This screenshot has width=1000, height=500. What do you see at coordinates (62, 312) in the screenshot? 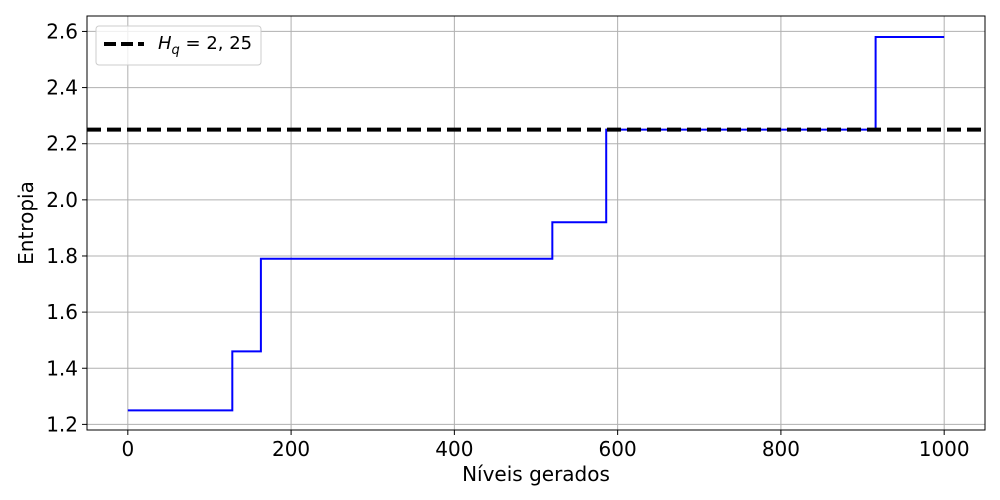
I see `y-tick-label: 1.6` at bounding box center [62, 312].